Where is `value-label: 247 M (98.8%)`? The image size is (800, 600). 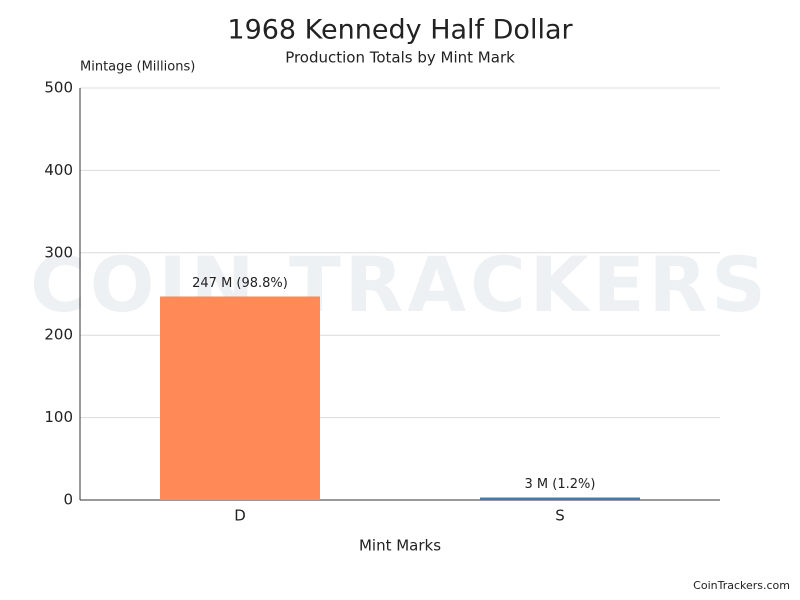 value-label: 247 M (98.8%) is located at coordinates (240, 283).